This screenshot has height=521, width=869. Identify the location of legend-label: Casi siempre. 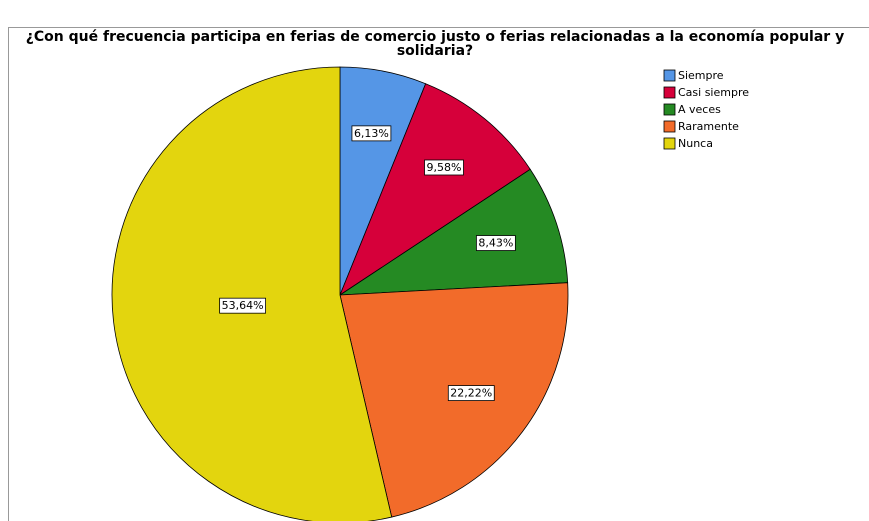
(713, 92).